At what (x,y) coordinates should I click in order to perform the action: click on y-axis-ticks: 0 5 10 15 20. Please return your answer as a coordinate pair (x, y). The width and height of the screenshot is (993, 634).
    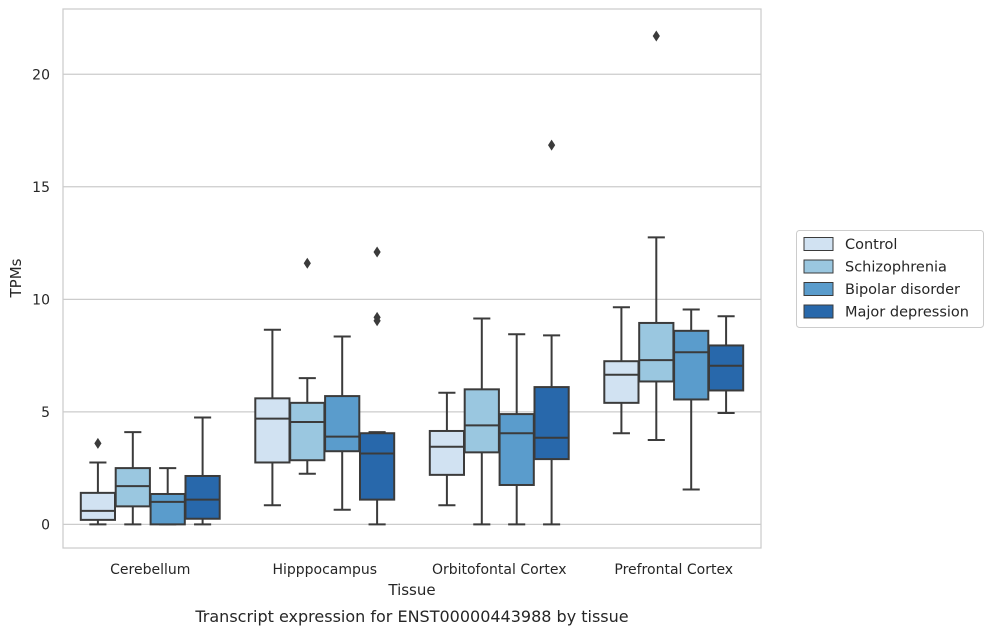
    Looking at the image, I should click on (41, 300).